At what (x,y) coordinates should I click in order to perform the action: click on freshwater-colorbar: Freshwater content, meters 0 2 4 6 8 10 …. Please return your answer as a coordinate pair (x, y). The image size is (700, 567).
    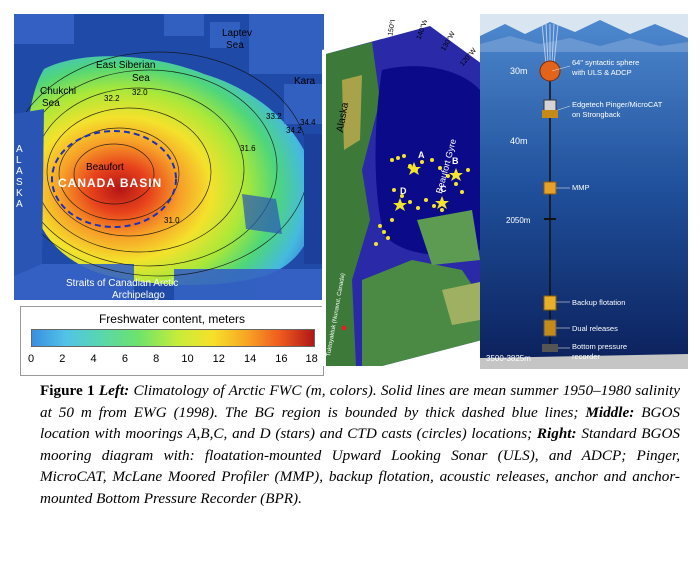
    Looking at the image, I should click on (172, 341).